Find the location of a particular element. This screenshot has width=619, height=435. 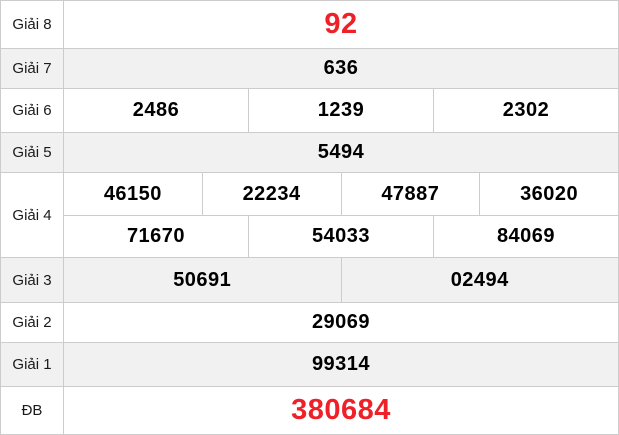

prize-row-6: Giải 6 2486 1239 2302 is located at coordinates (309, 110).